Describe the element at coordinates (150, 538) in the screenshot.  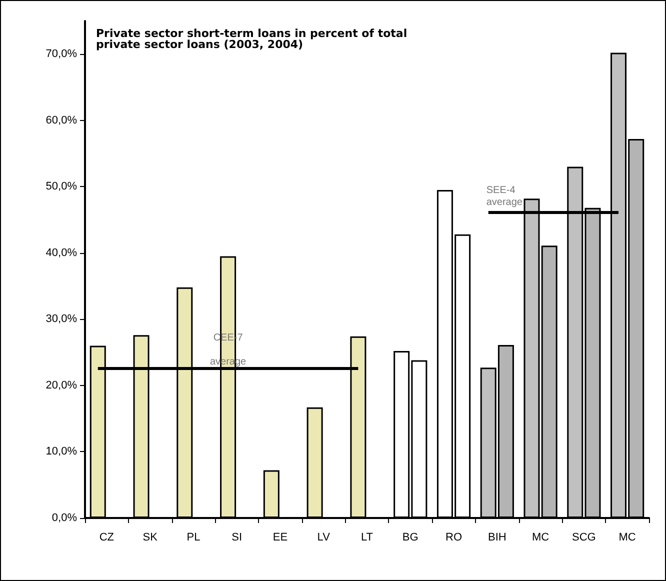
I see `x-tick-label: SK` at that location.